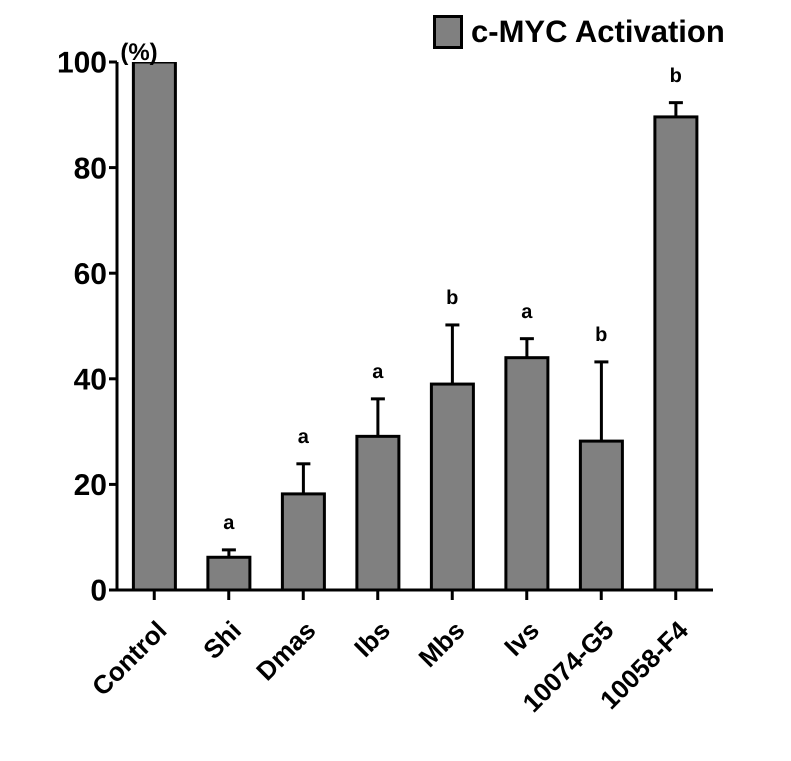 This screenshot has height=761, width=791. Describe the element at coordinates (90, 485) in the screenshot. I see `y-tick-label: 20` at that location.